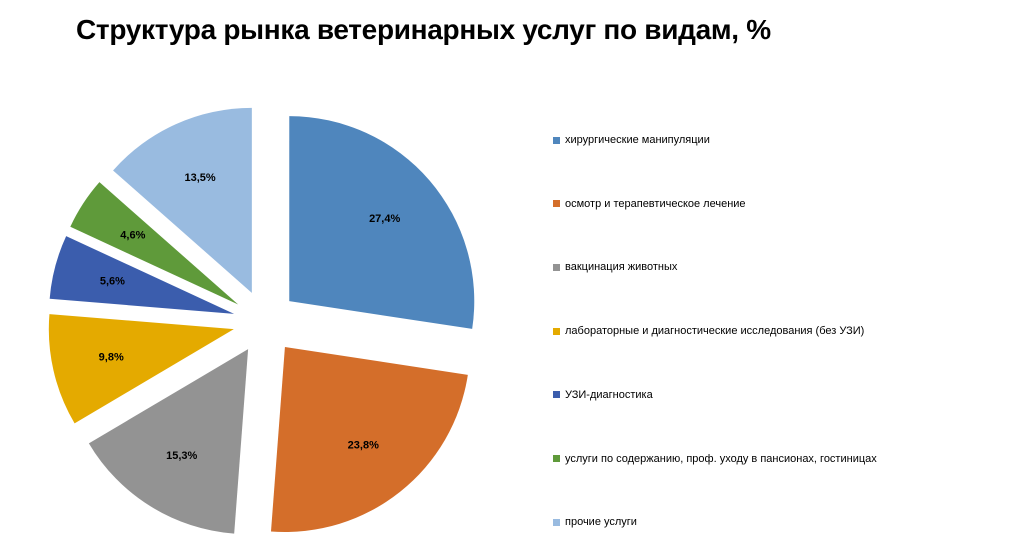  I want to click on legend-item: вакцинация животных, so click(615, 267).